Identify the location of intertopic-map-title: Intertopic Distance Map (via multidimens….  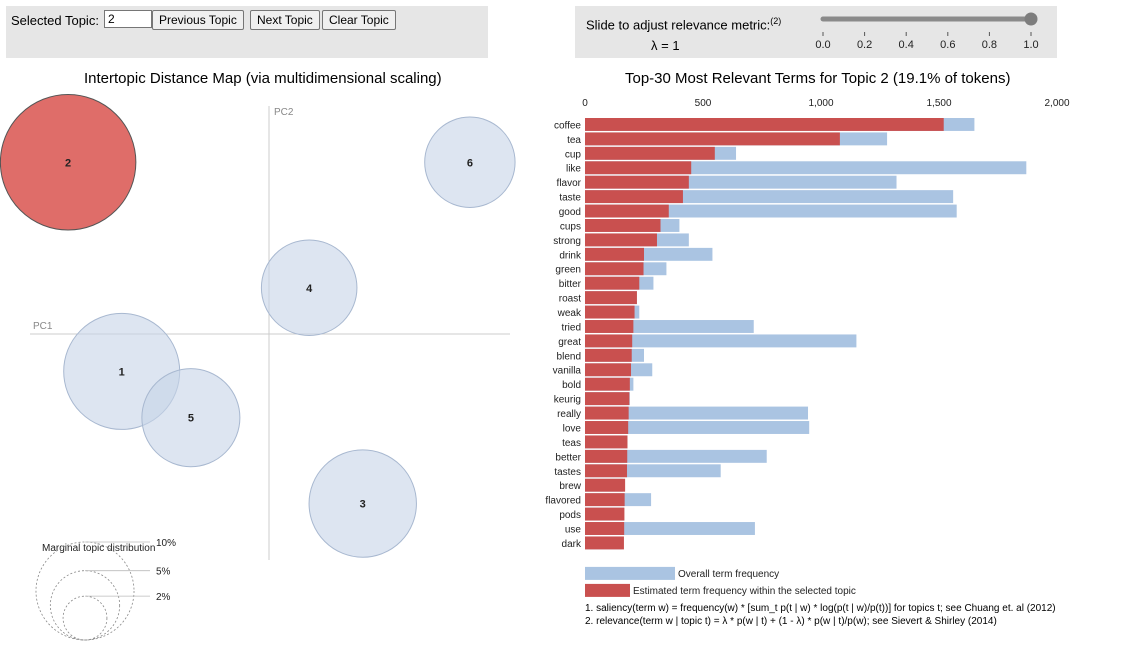
(263, 78).